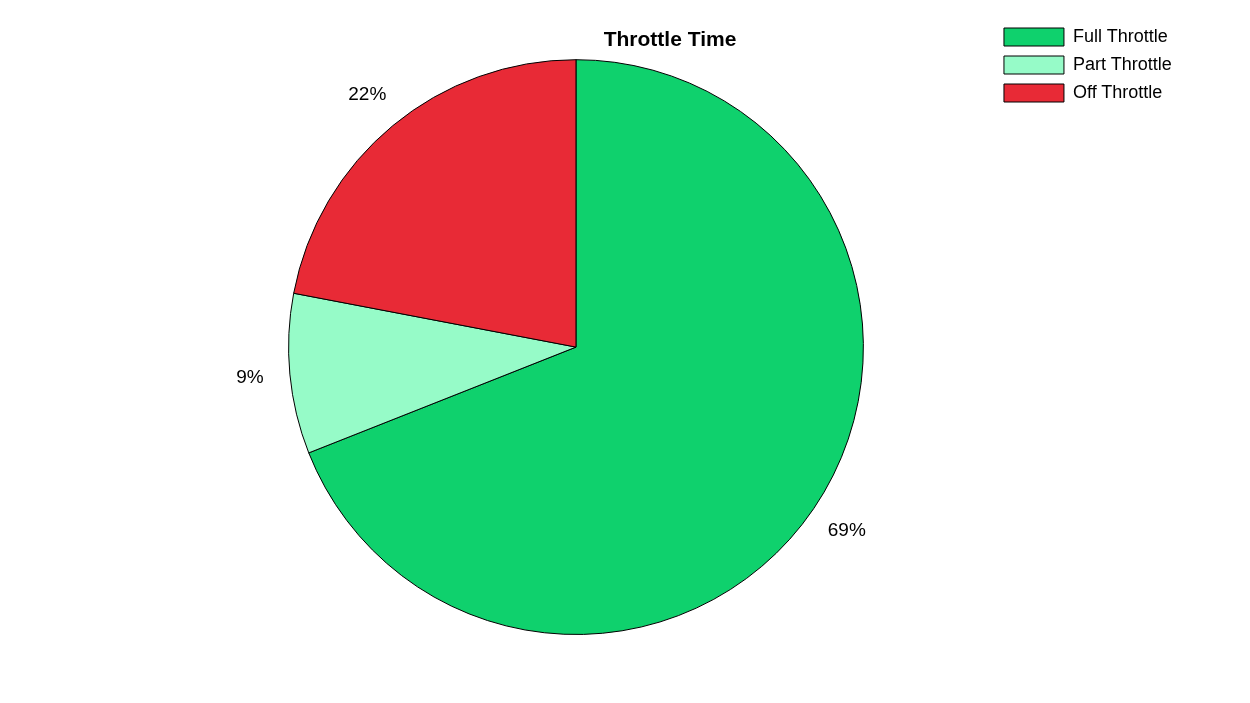  Describe the element at coordinates (670, 39) in the screenshot. I see `chart-title: Throttle Time` at that location.